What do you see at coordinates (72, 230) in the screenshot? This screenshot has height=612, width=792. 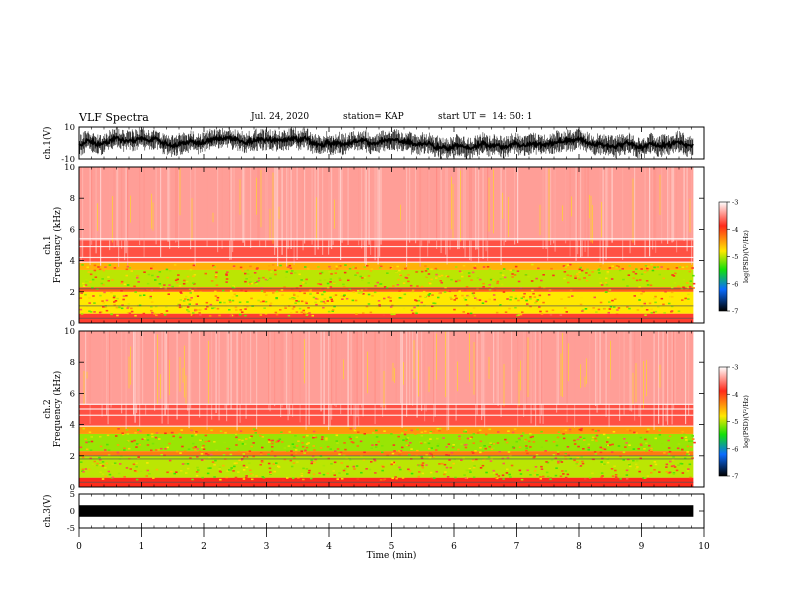 I see `ch1-spectrogram-ytick-label: 6` at bounding box center [72, 230].